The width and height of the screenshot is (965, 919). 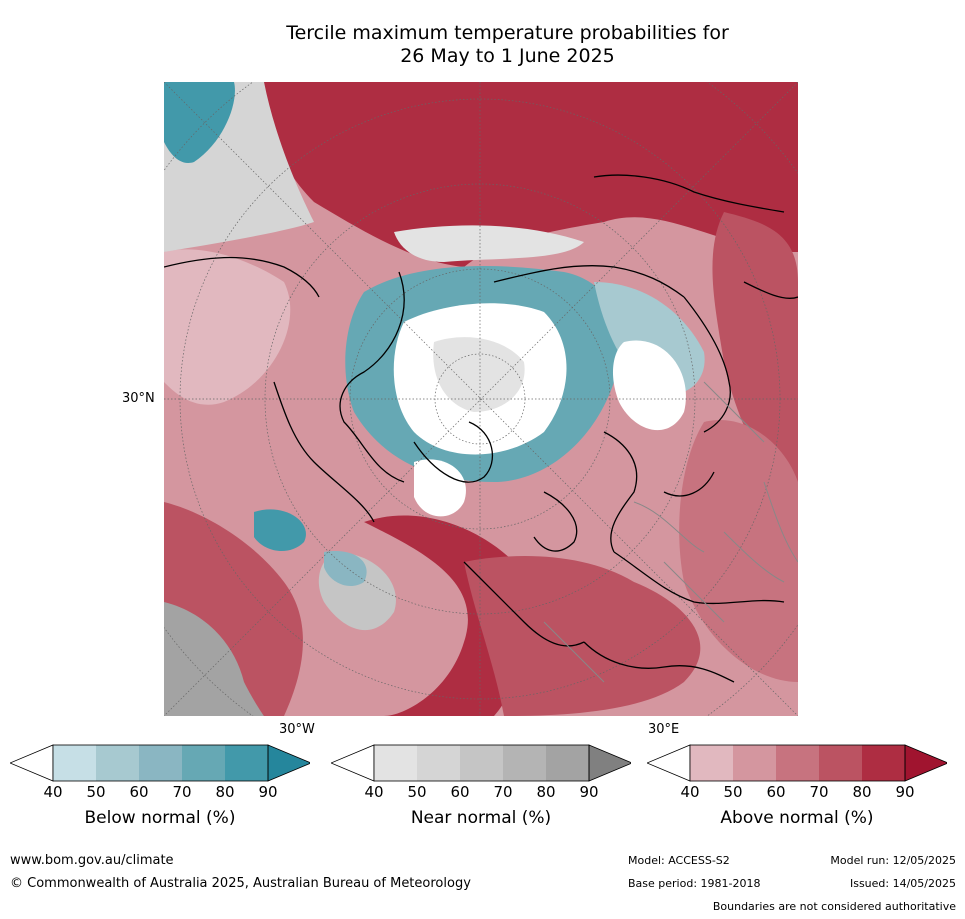 I want to click on colorbar-above-tick-label: 60, so click(x=776, y=792).